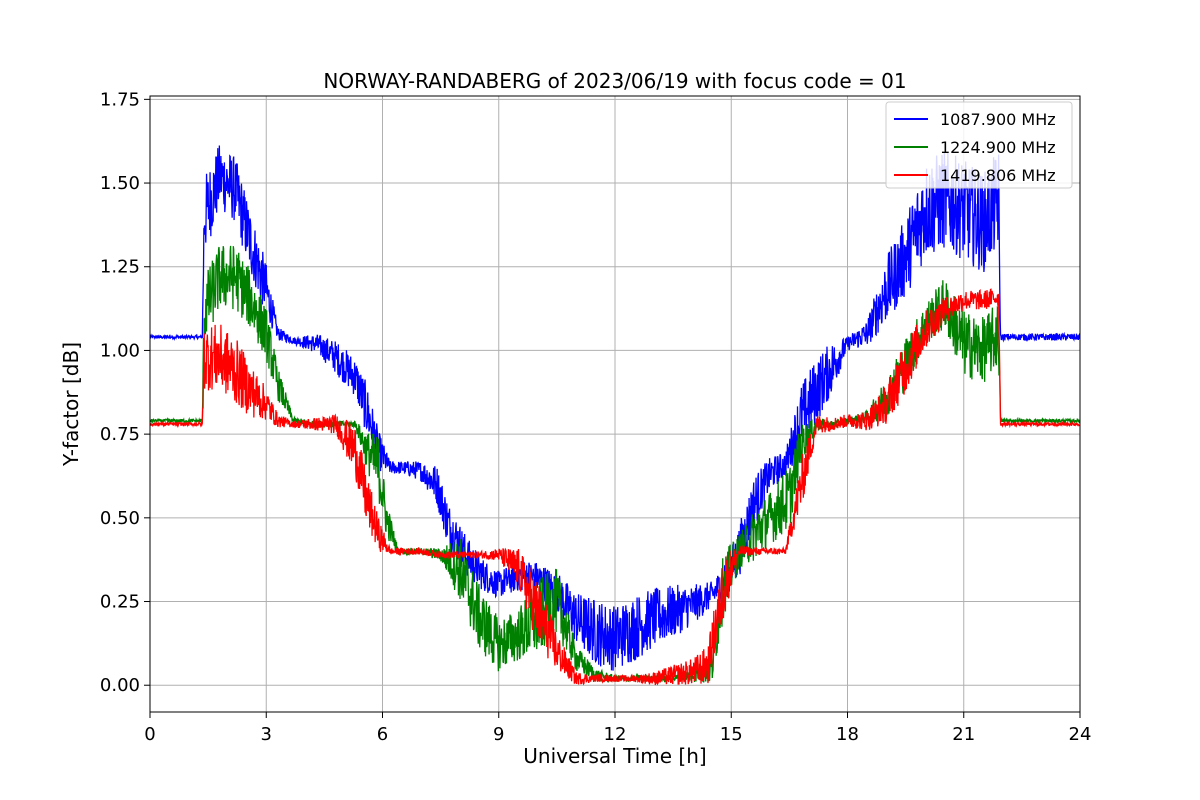 The width and height of the screenshot is (1200, 800). Describe the element at coordinates (1080, 734) in the screenshot. I see `x-tick-label: 24` at that location.